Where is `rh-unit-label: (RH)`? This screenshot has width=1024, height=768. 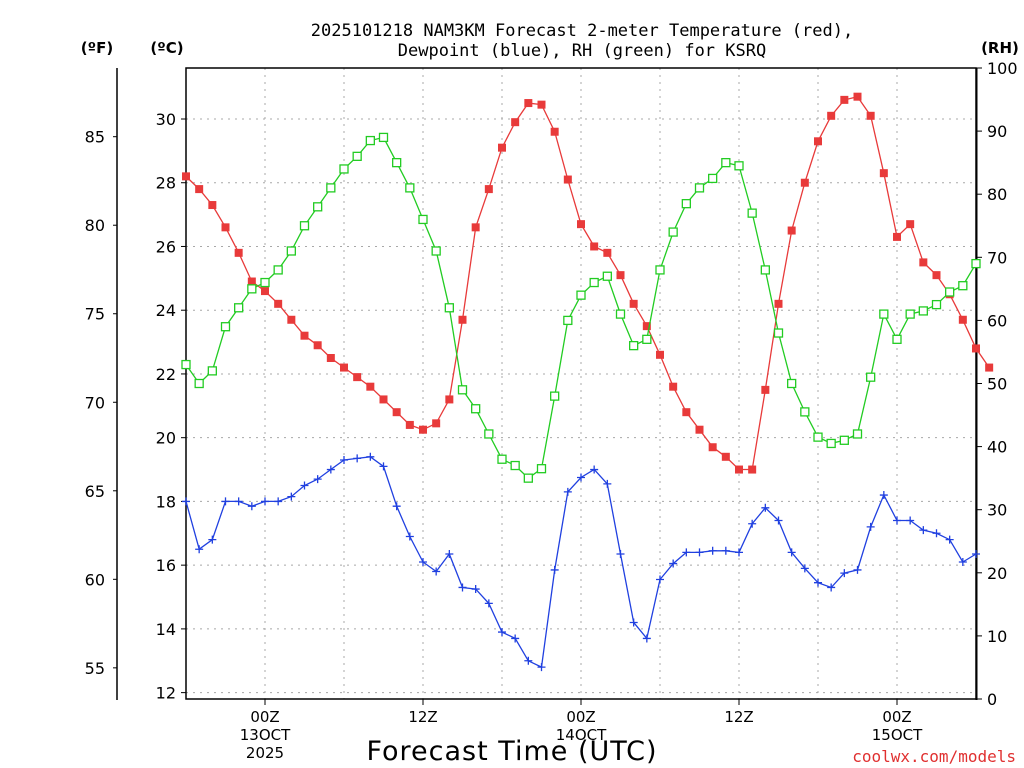 rh-unit-label: (RH) is located at coordinates (1000, 48).